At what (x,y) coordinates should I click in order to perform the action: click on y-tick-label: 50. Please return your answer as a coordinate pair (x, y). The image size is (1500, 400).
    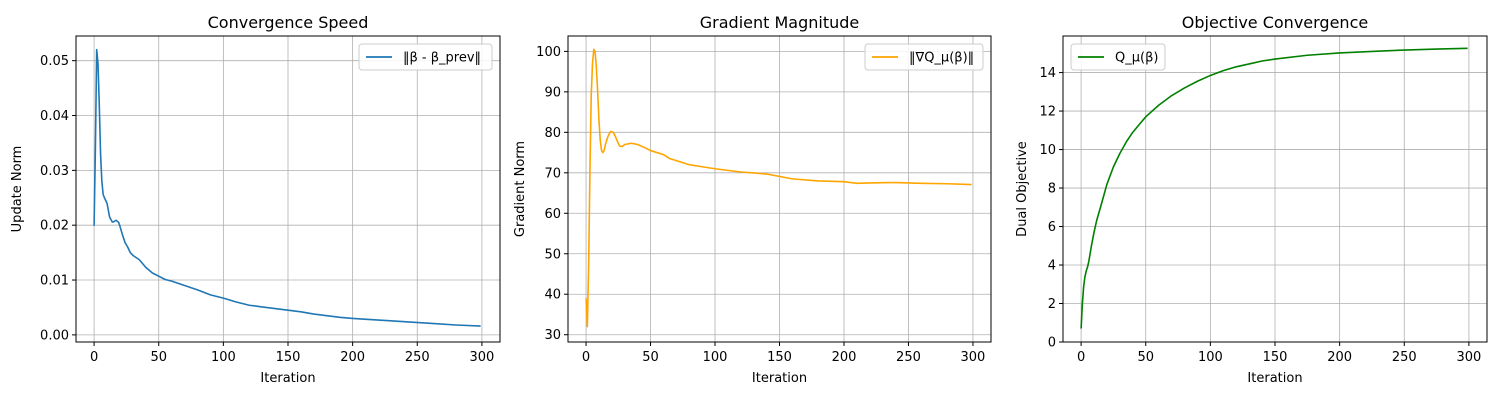
    Looking at the image, I should click on (552, 254).